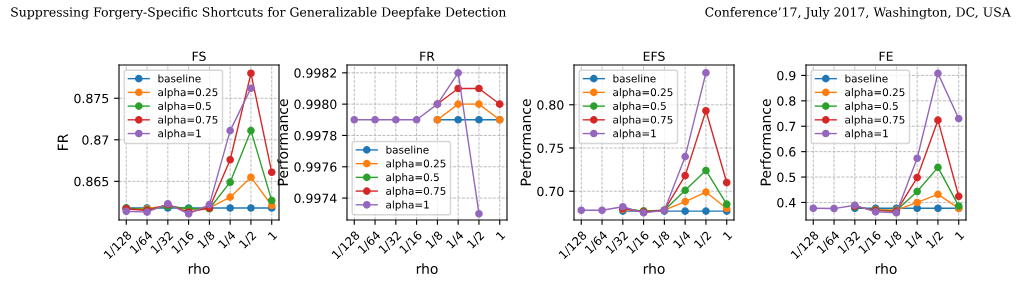 The image size is (1021, 282). What do you see at coordinates (786, 75) in the screenshot?
I see `y-tick-label: 0.9` at bounding box center [786, 75].